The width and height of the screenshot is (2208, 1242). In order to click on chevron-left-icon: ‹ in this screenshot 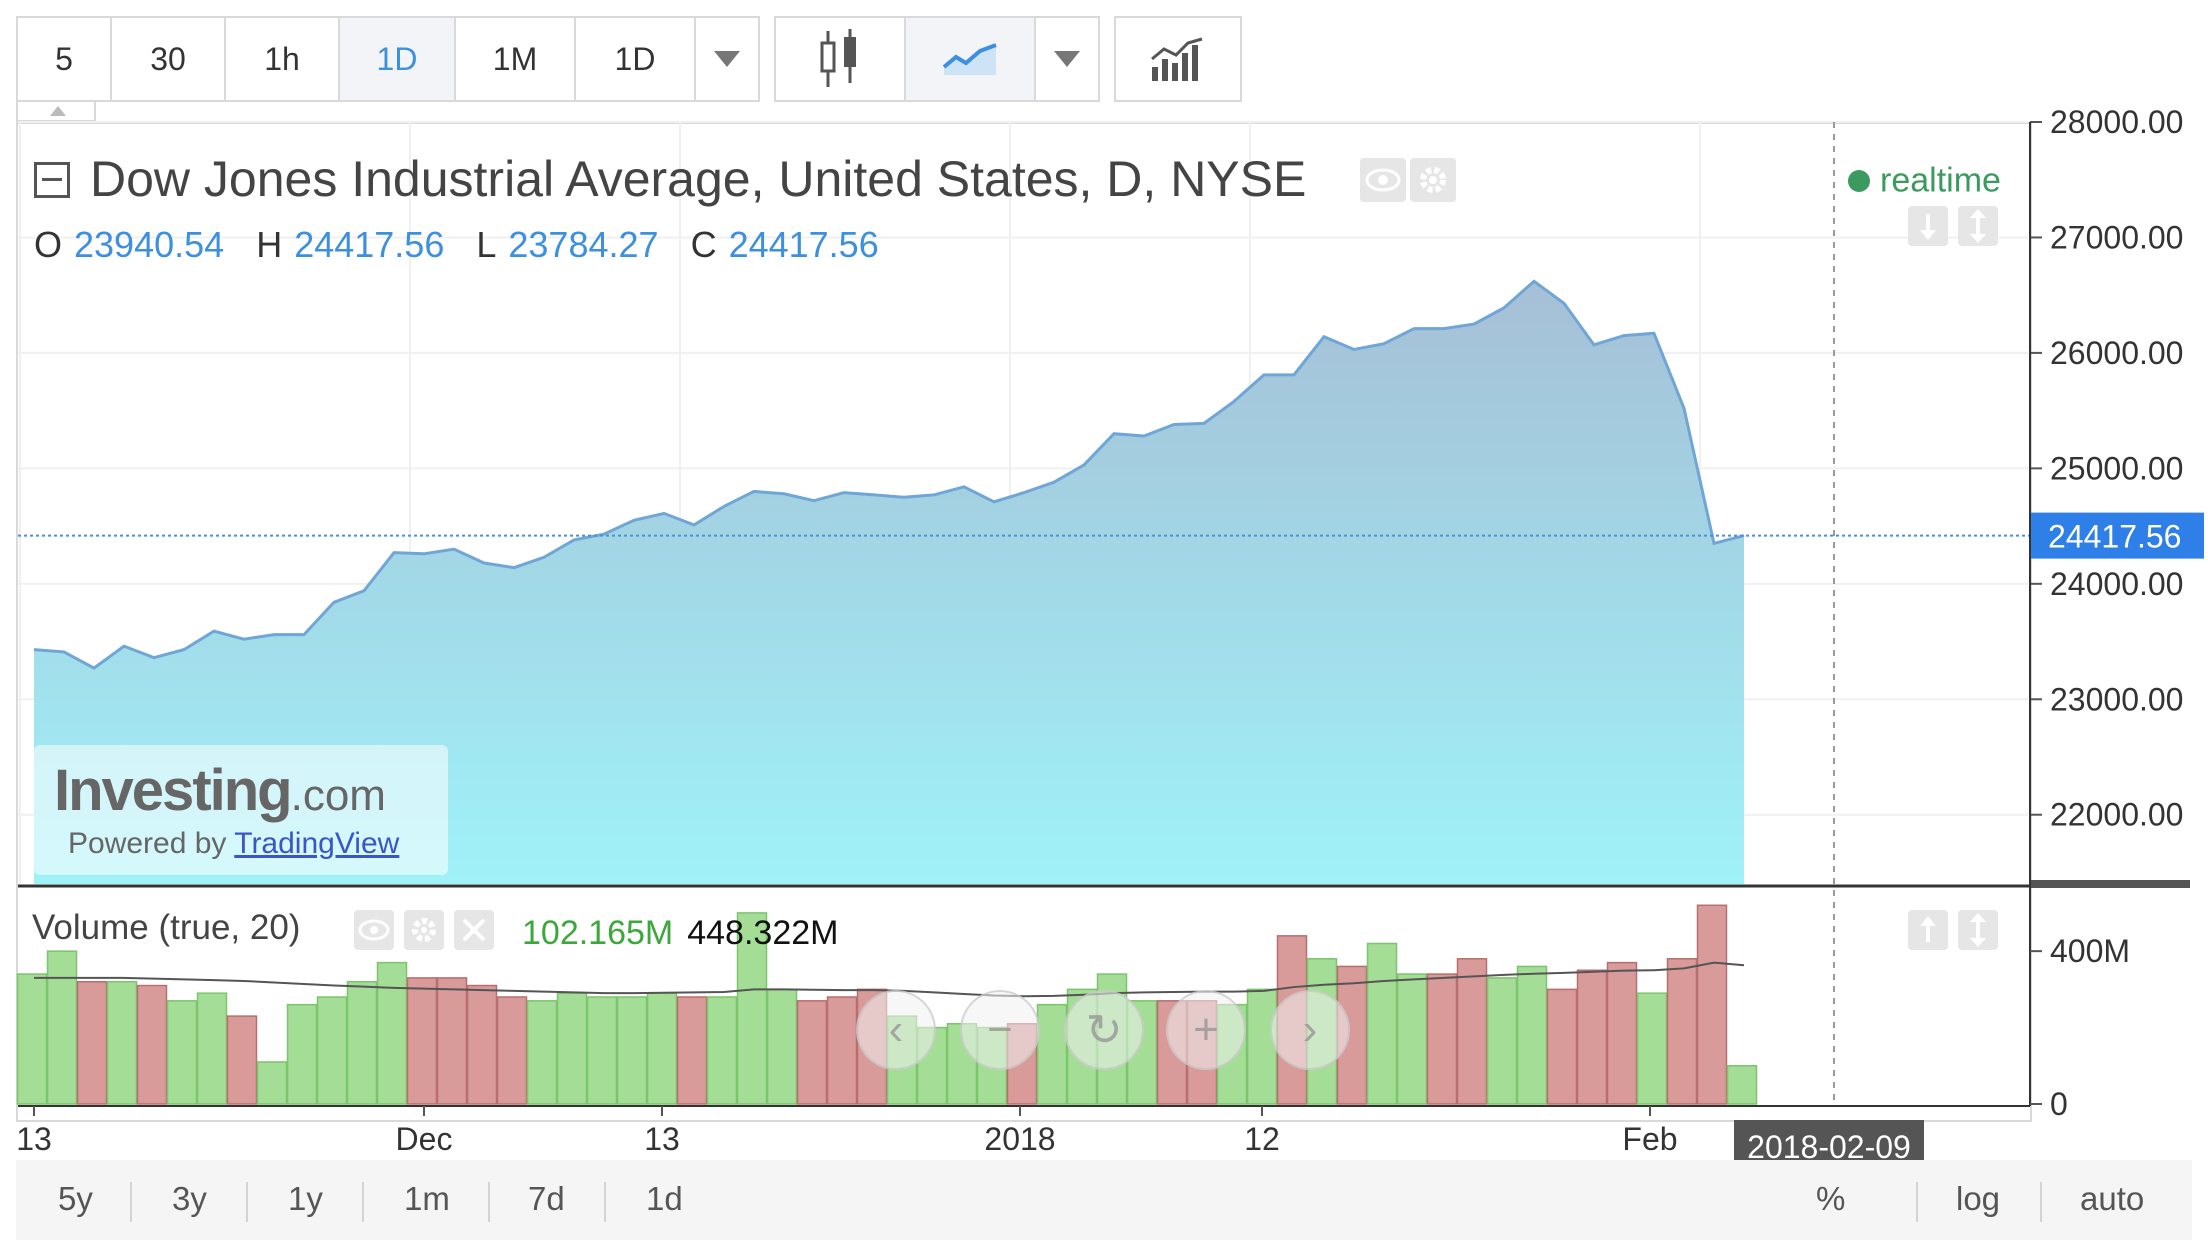, I will do `click(896, 1029)`.